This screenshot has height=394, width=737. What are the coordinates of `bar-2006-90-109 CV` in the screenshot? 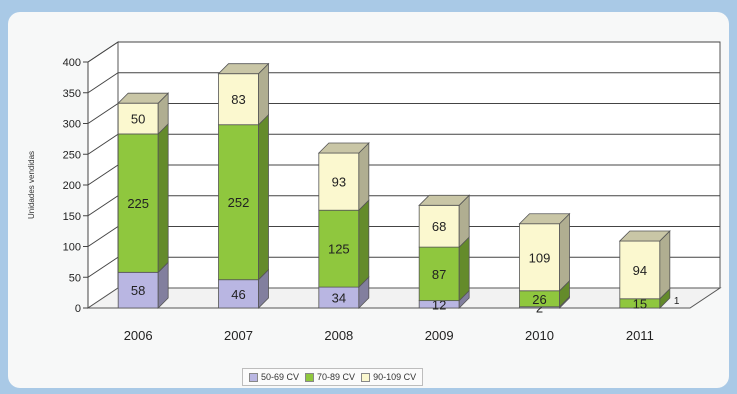 It's located at (138, 118).